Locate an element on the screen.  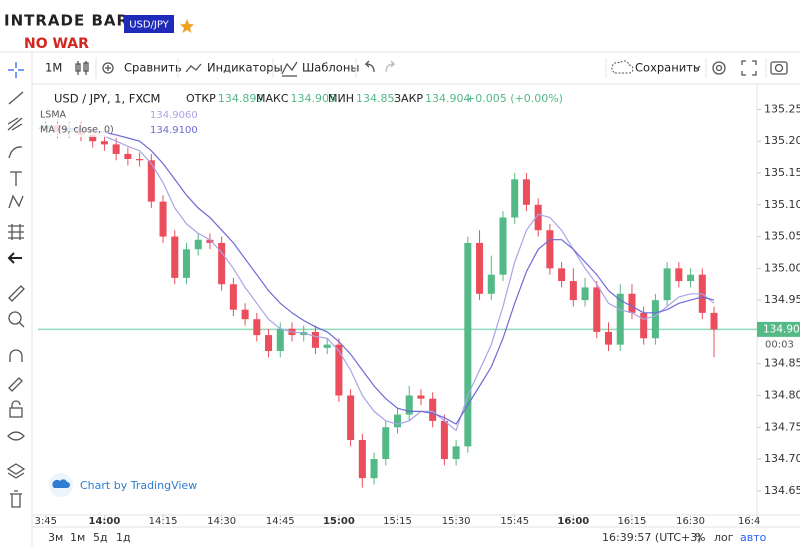
crosshair-tool is located at coordinates (16, 70).